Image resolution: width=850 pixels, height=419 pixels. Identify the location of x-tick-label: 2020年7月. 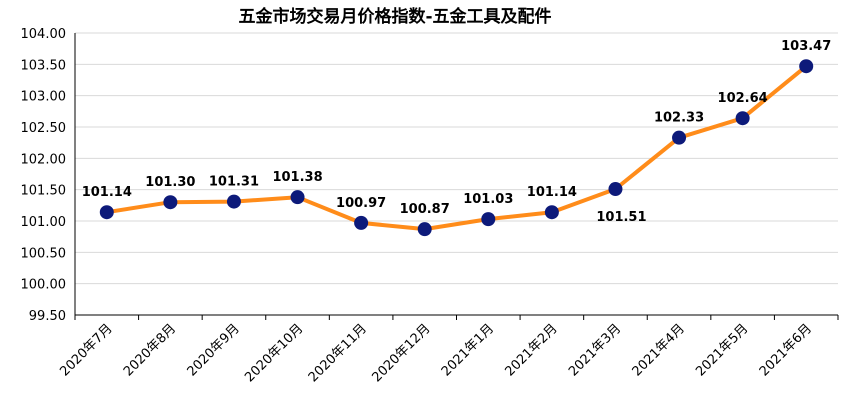
(86, 350).